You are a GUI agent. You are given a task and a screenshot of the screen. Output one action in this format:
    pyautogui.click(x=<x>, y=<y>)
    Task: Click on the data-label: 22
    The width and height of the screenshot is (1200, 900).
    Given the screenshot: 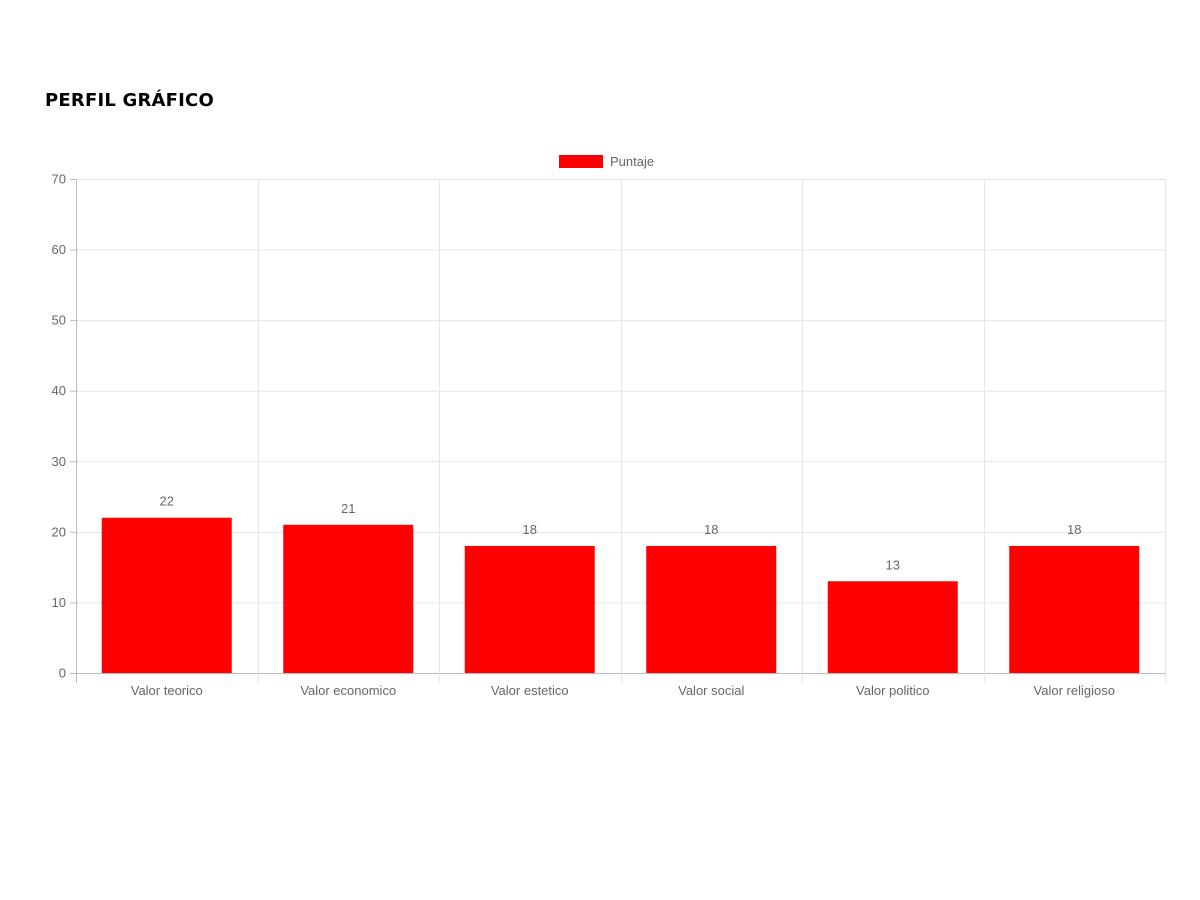 What is the action you would take?
    pyautogui.click(x=167, y=501)
    